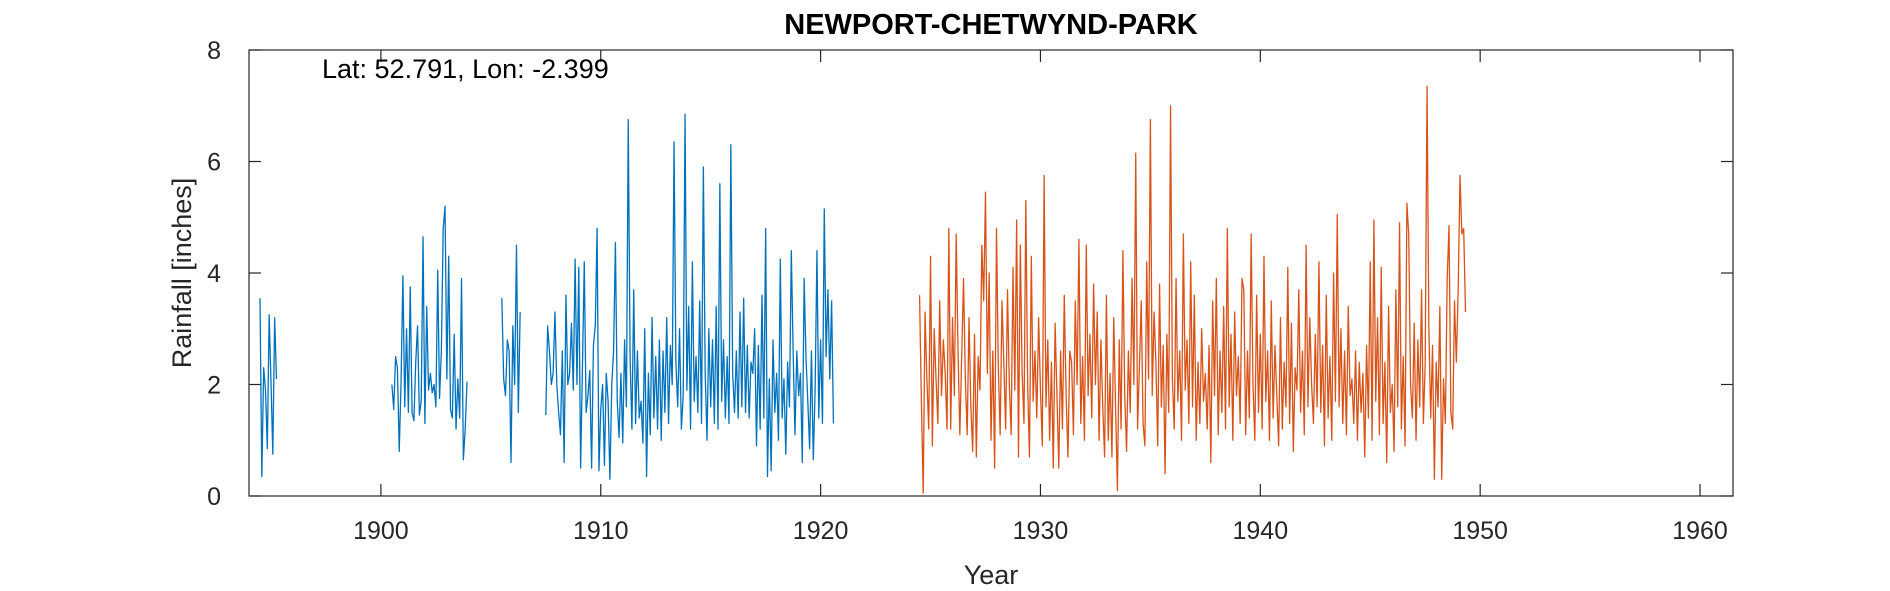 The height and width of the screenshot is (591, 1890). What do you see at coordinates (991, 575) in the screenshot?
I see `x-axis-label: Year` at bounding box center [991, 575].